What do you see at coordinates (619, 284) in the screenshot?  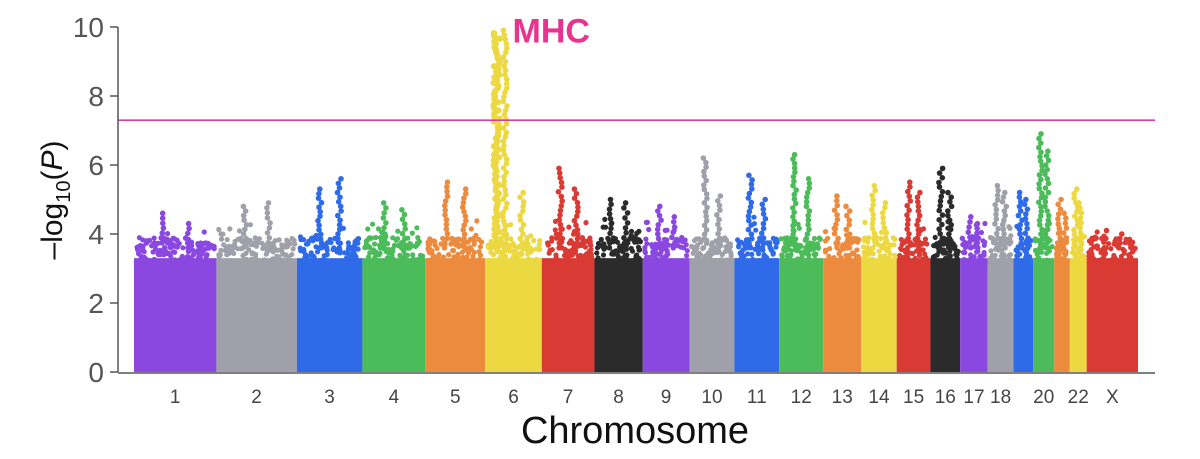 I see `chromosome-8-points` at bounding box center [619, 284].